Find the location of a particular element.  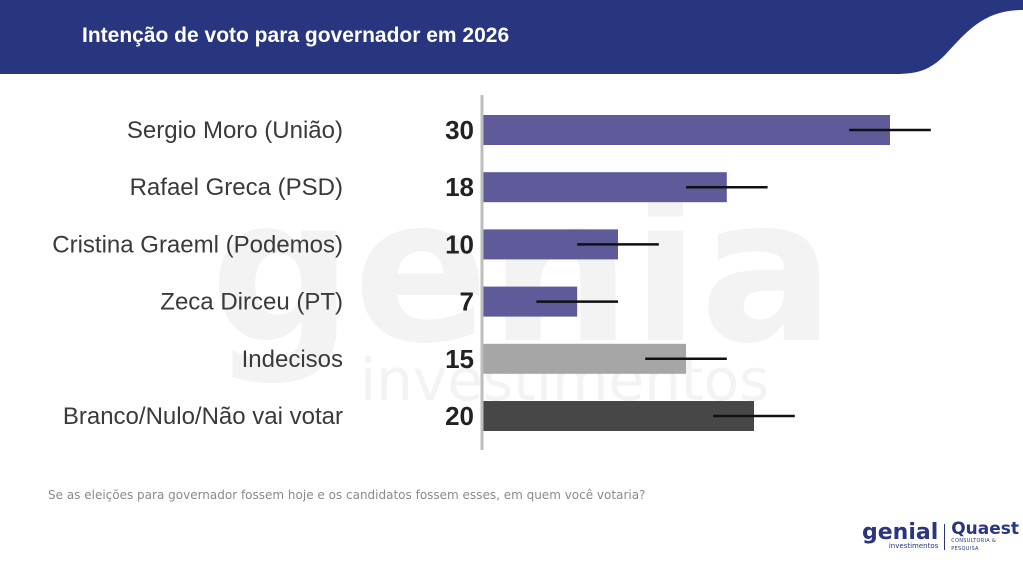

data-label: 15 is located at coordinates (459, 359).